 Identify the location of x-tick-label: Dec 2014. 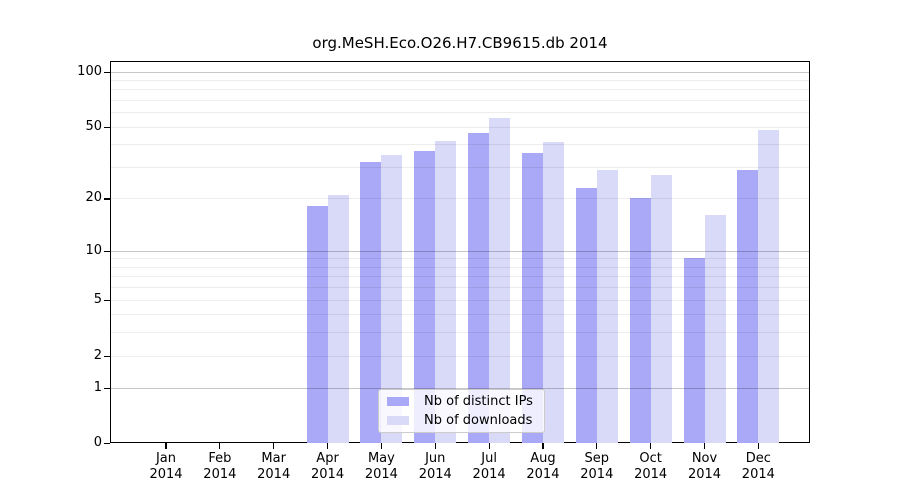
(758, 467).